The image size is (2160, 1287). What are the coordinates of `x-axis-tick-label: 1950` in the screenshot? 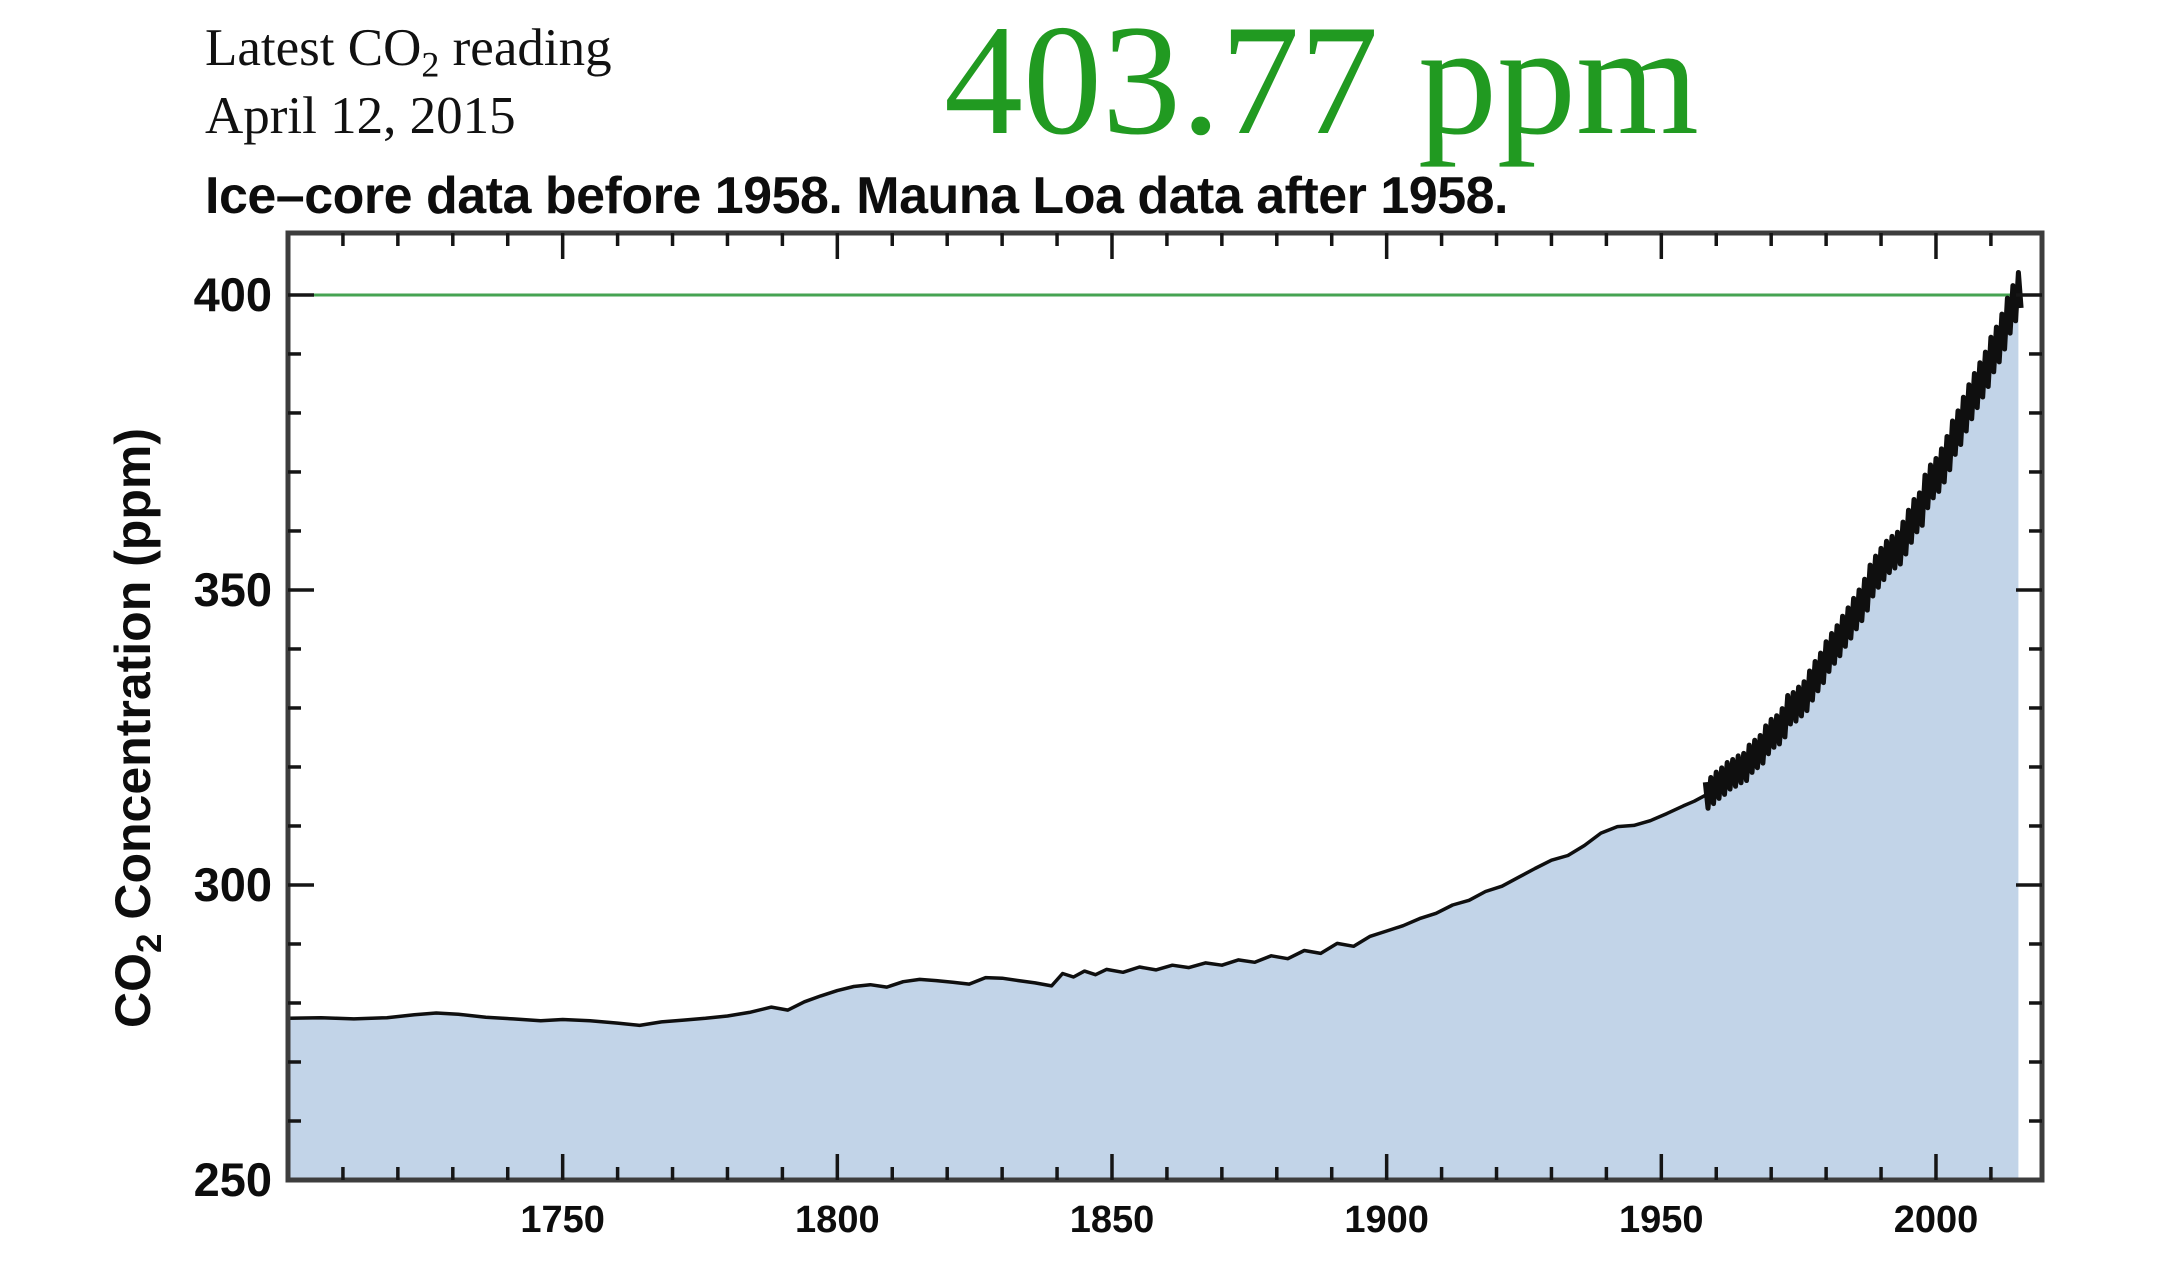 It's located at (1661, 1220).